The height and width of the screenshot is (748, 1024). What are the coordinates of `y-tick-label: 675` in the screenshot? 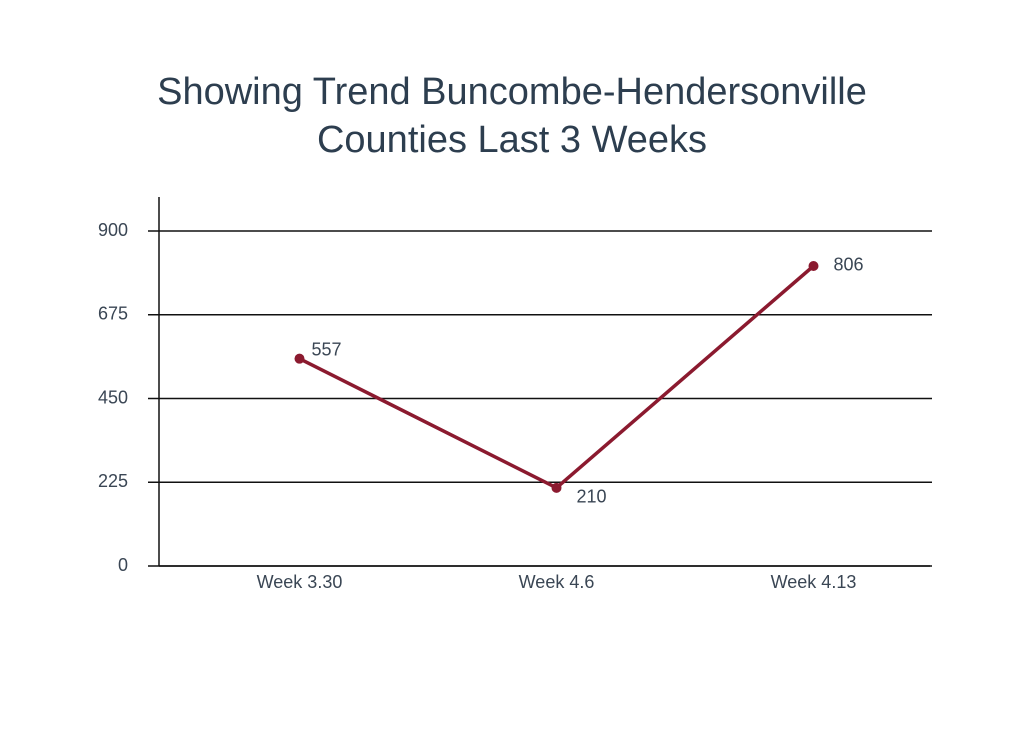 It's located at (113, 314).